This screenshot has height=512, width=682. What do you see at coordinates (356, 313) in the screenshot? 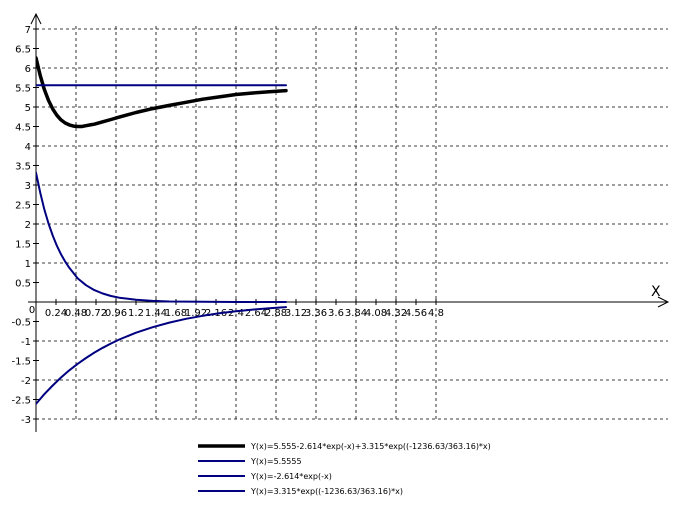
I see `x-tick-label: 3.84` at bounding box center [356, 313].